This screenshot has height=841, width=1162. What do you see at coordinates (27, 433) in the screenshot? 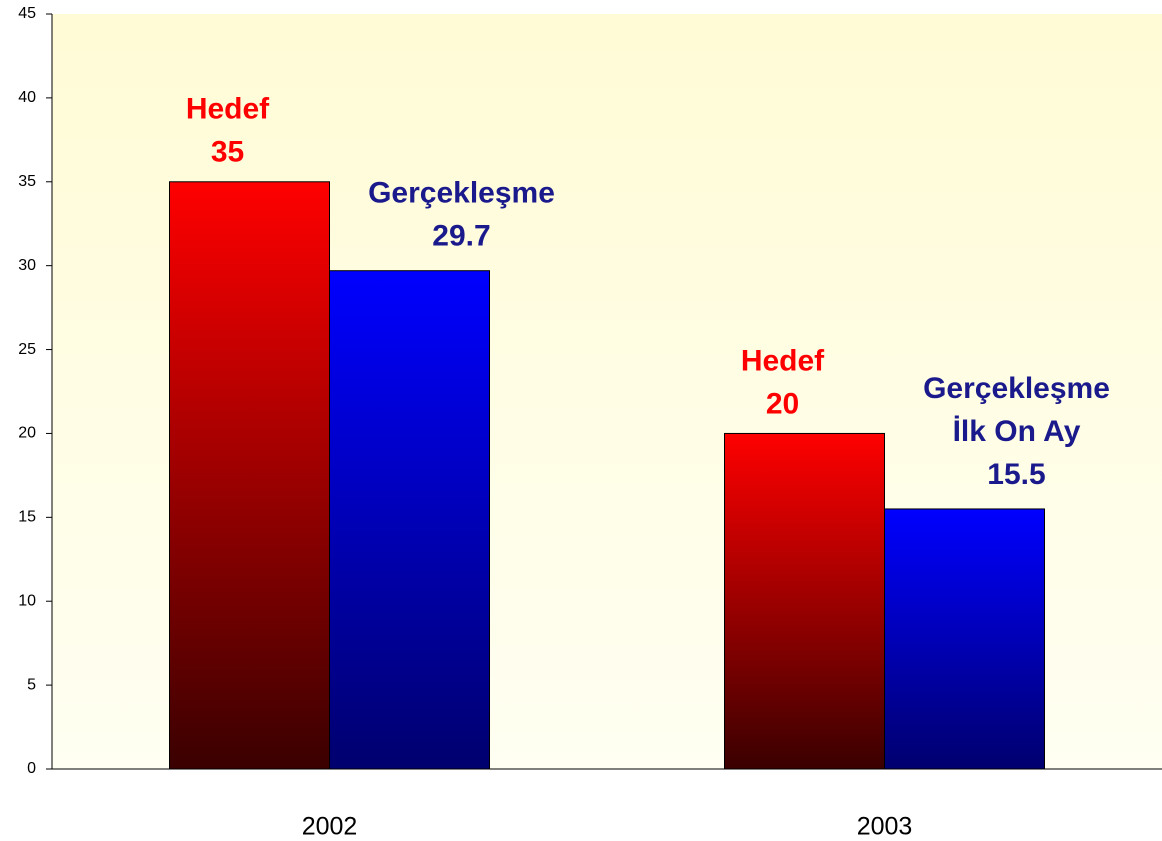
I see `y-tick-label: 20` at bounding box center [27, 433].